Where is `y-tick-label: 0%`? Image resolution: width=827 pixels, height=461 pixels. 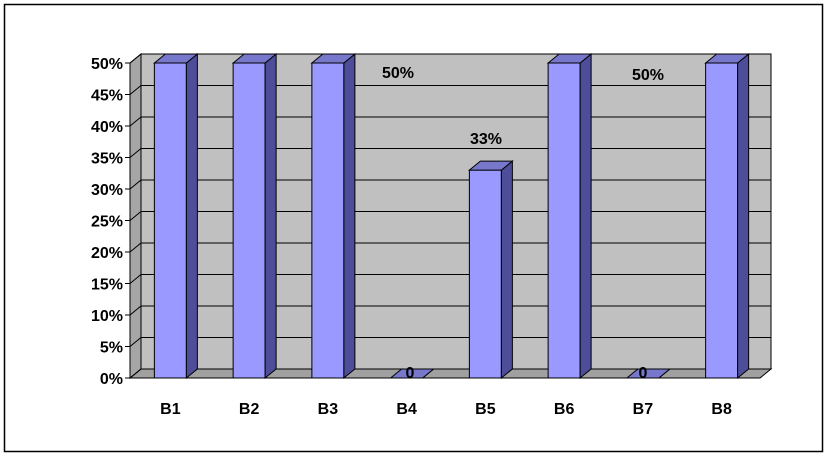 y-tick-label: 0% is located at coordinates (111, 379).